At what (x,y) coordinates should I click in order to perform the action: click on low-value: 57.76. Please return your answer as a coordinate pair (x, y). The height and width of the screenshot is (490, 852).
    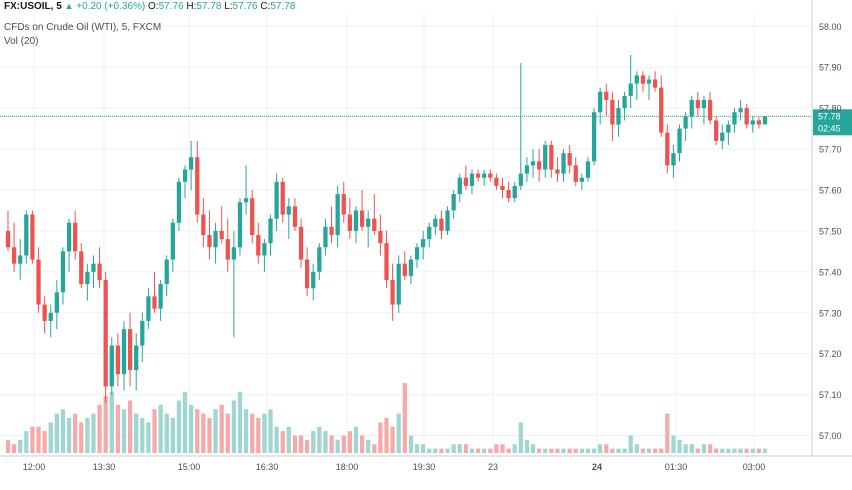
    Looking at the image, I should click on (245, 6).